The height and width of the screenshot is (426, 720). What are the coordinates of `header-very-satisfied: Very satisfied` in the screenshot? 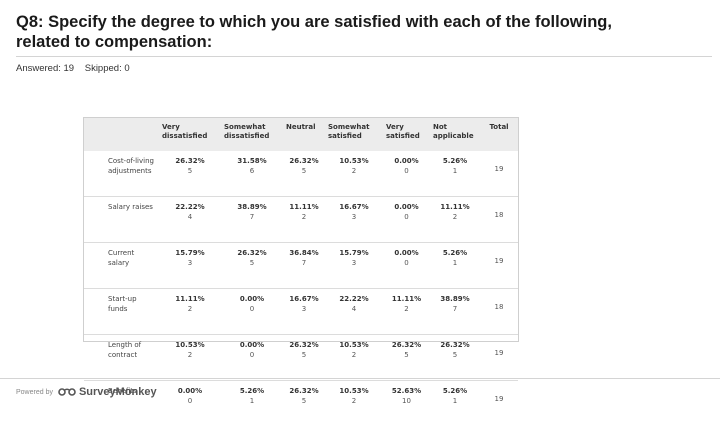 It's located at (406, 134).